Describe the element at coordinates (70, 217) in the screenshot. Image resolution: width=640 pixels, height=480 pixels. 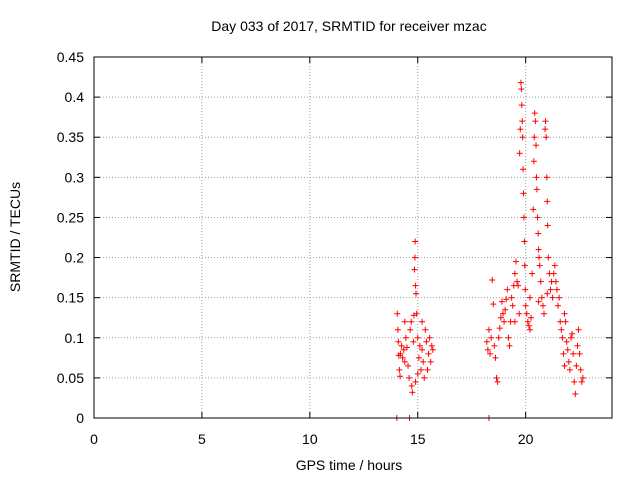
I see `y-tick-label: 0.25` at that location.